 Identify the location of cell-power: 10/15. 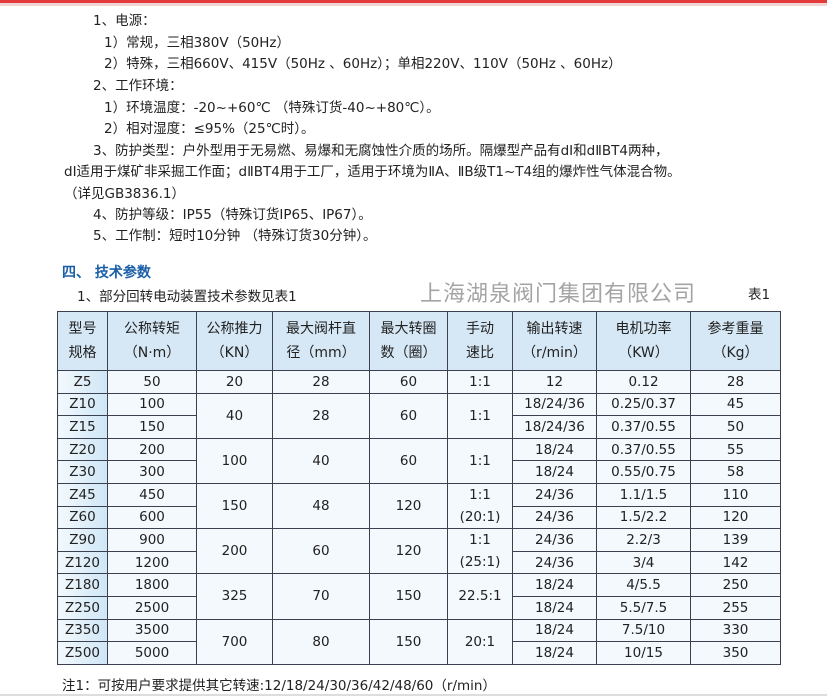
(643, 653).